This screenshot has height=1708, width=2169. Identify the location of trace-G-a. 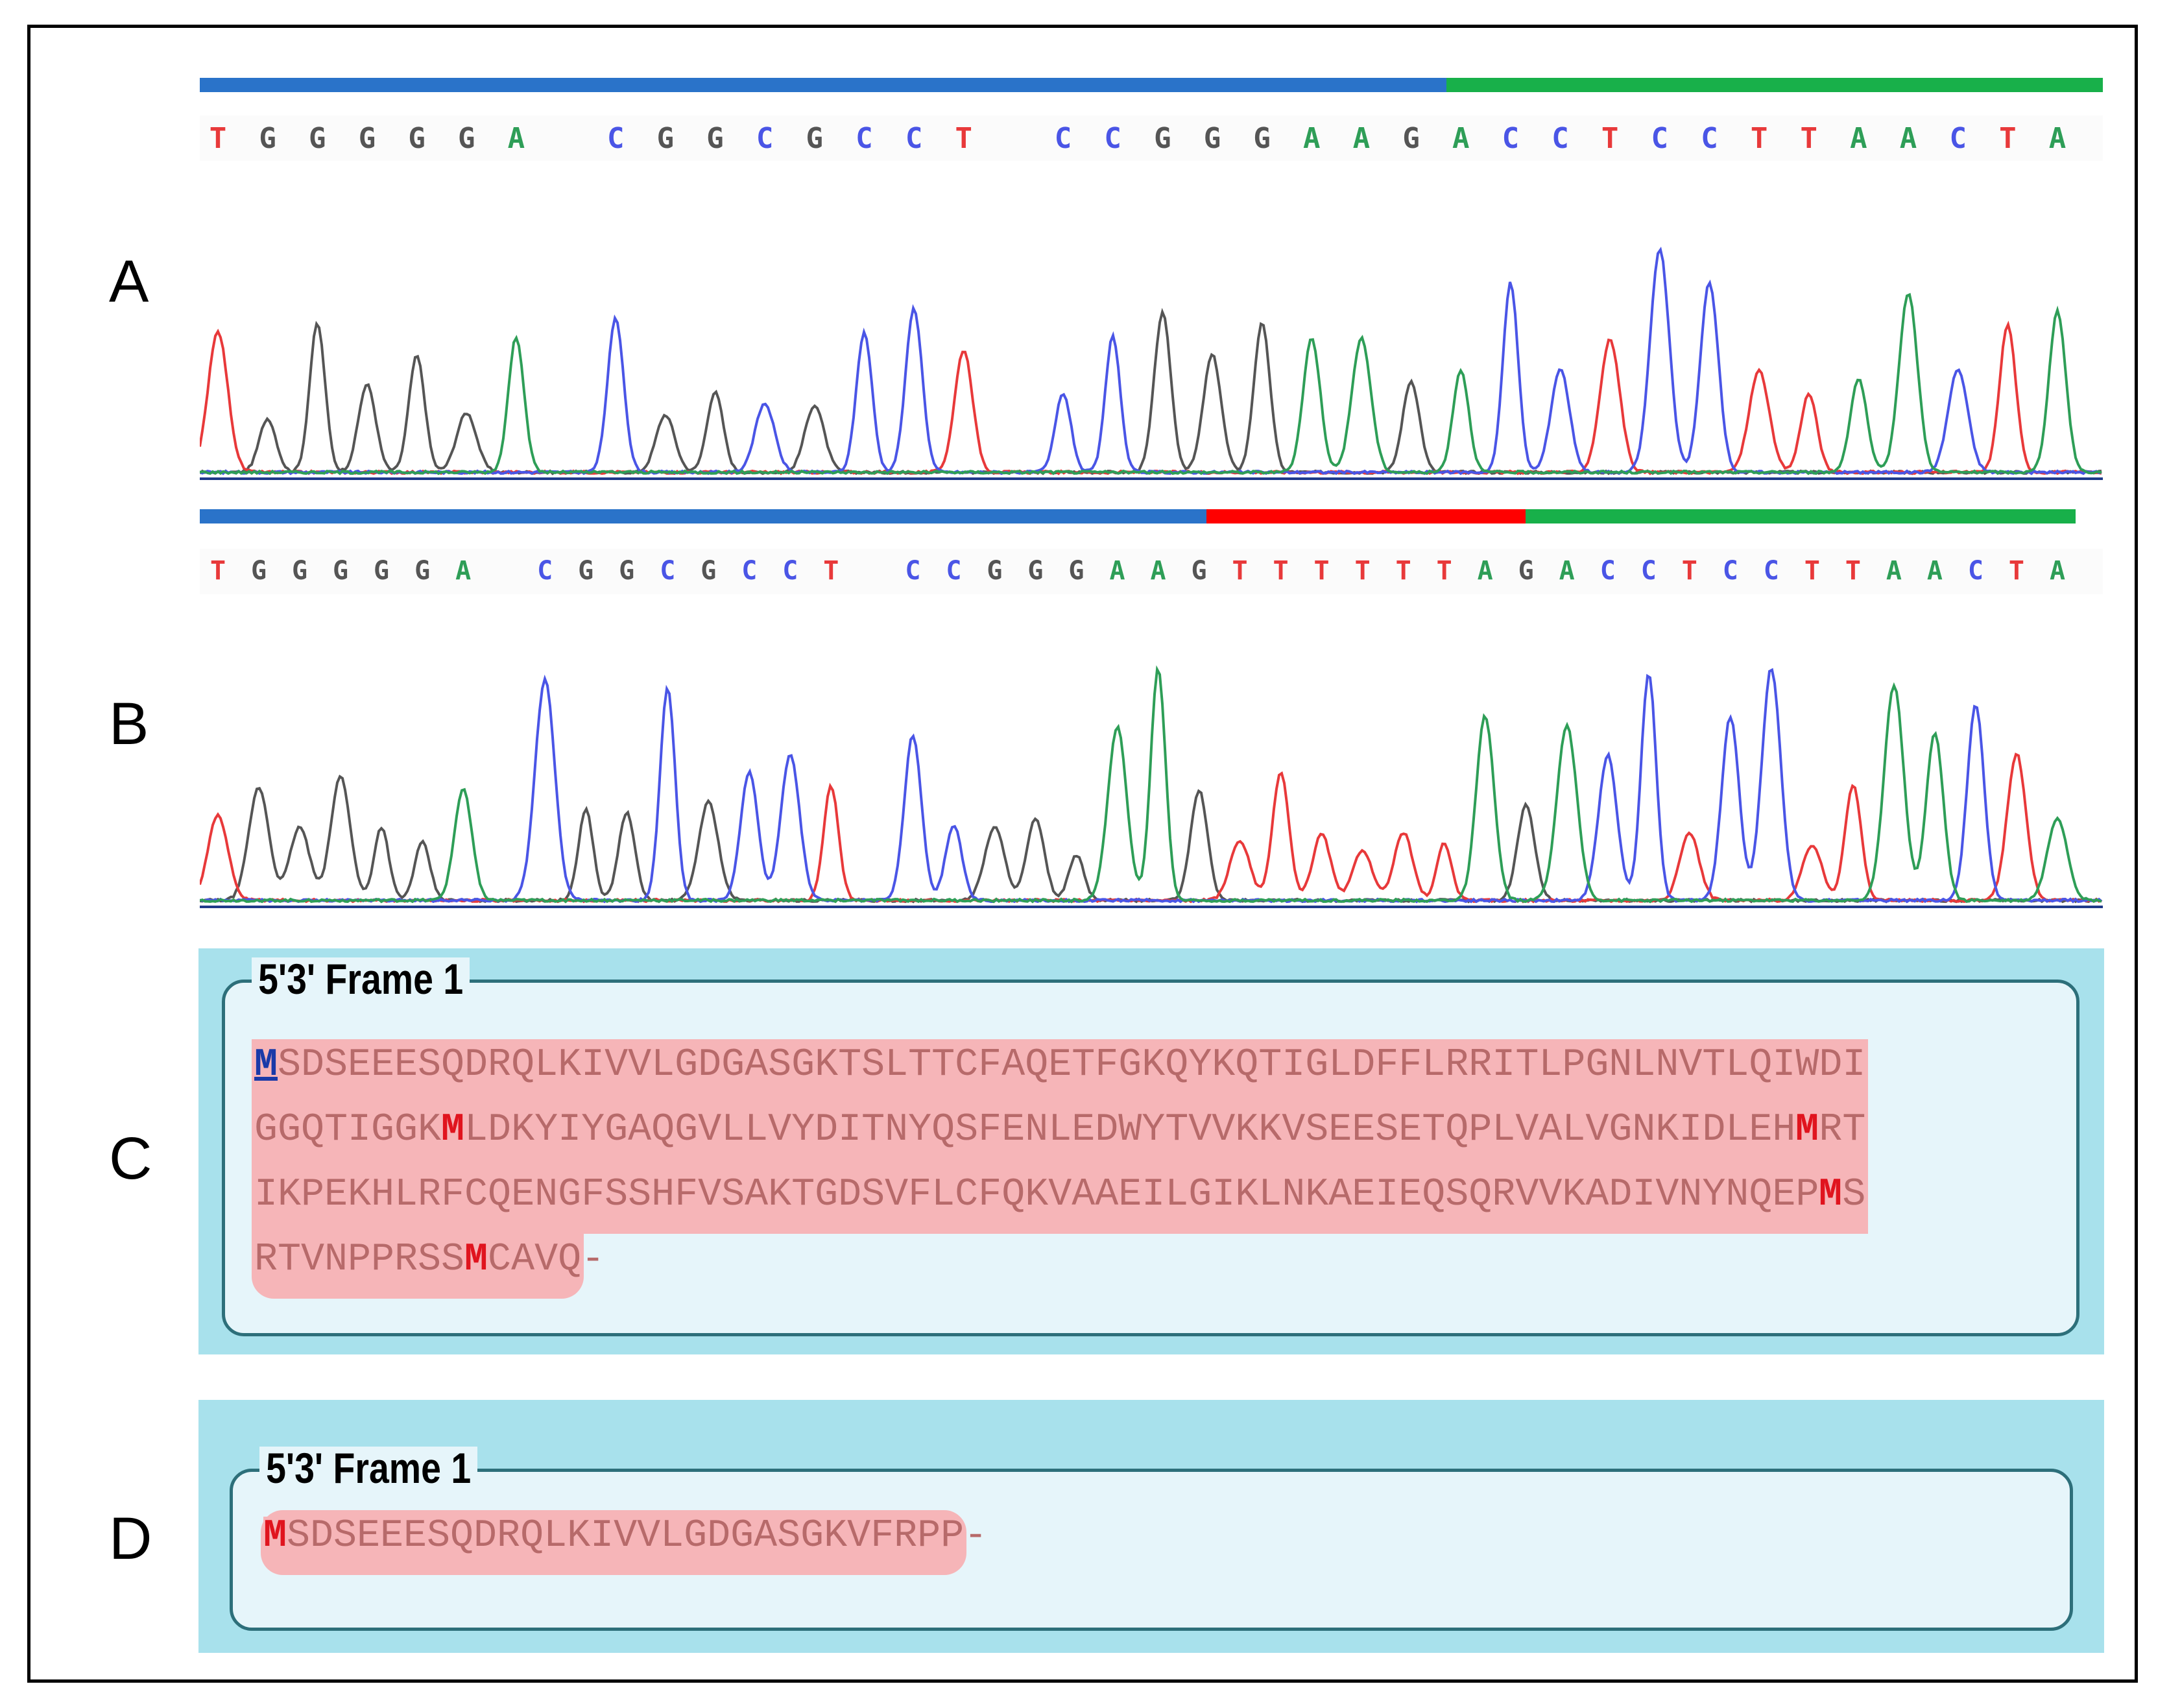
(1151, 391).